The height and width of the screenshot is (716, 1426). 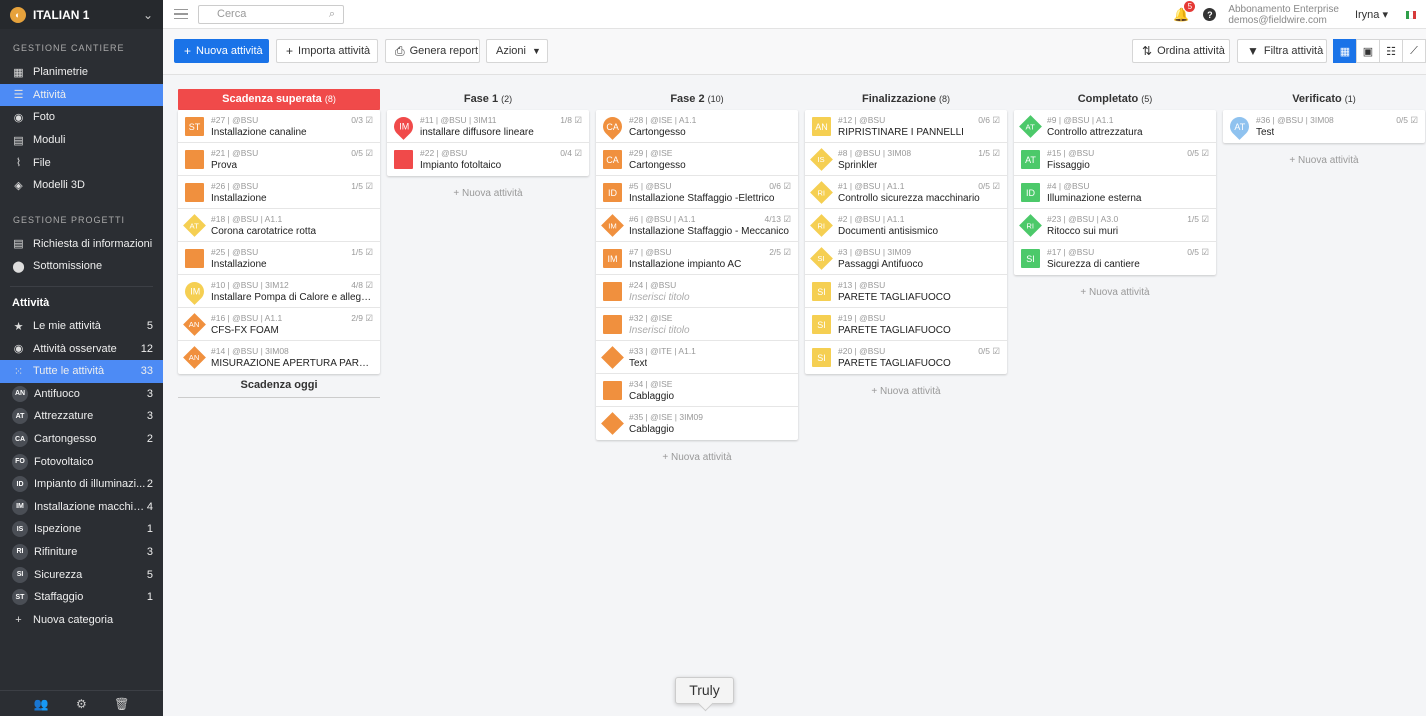 What do you see at coordinates (1115, 159) in the screenshot?
I see `task-card: AT #15 | @BSU Fissaggio 0/5 ☑` at bounding box center [1115, 159].